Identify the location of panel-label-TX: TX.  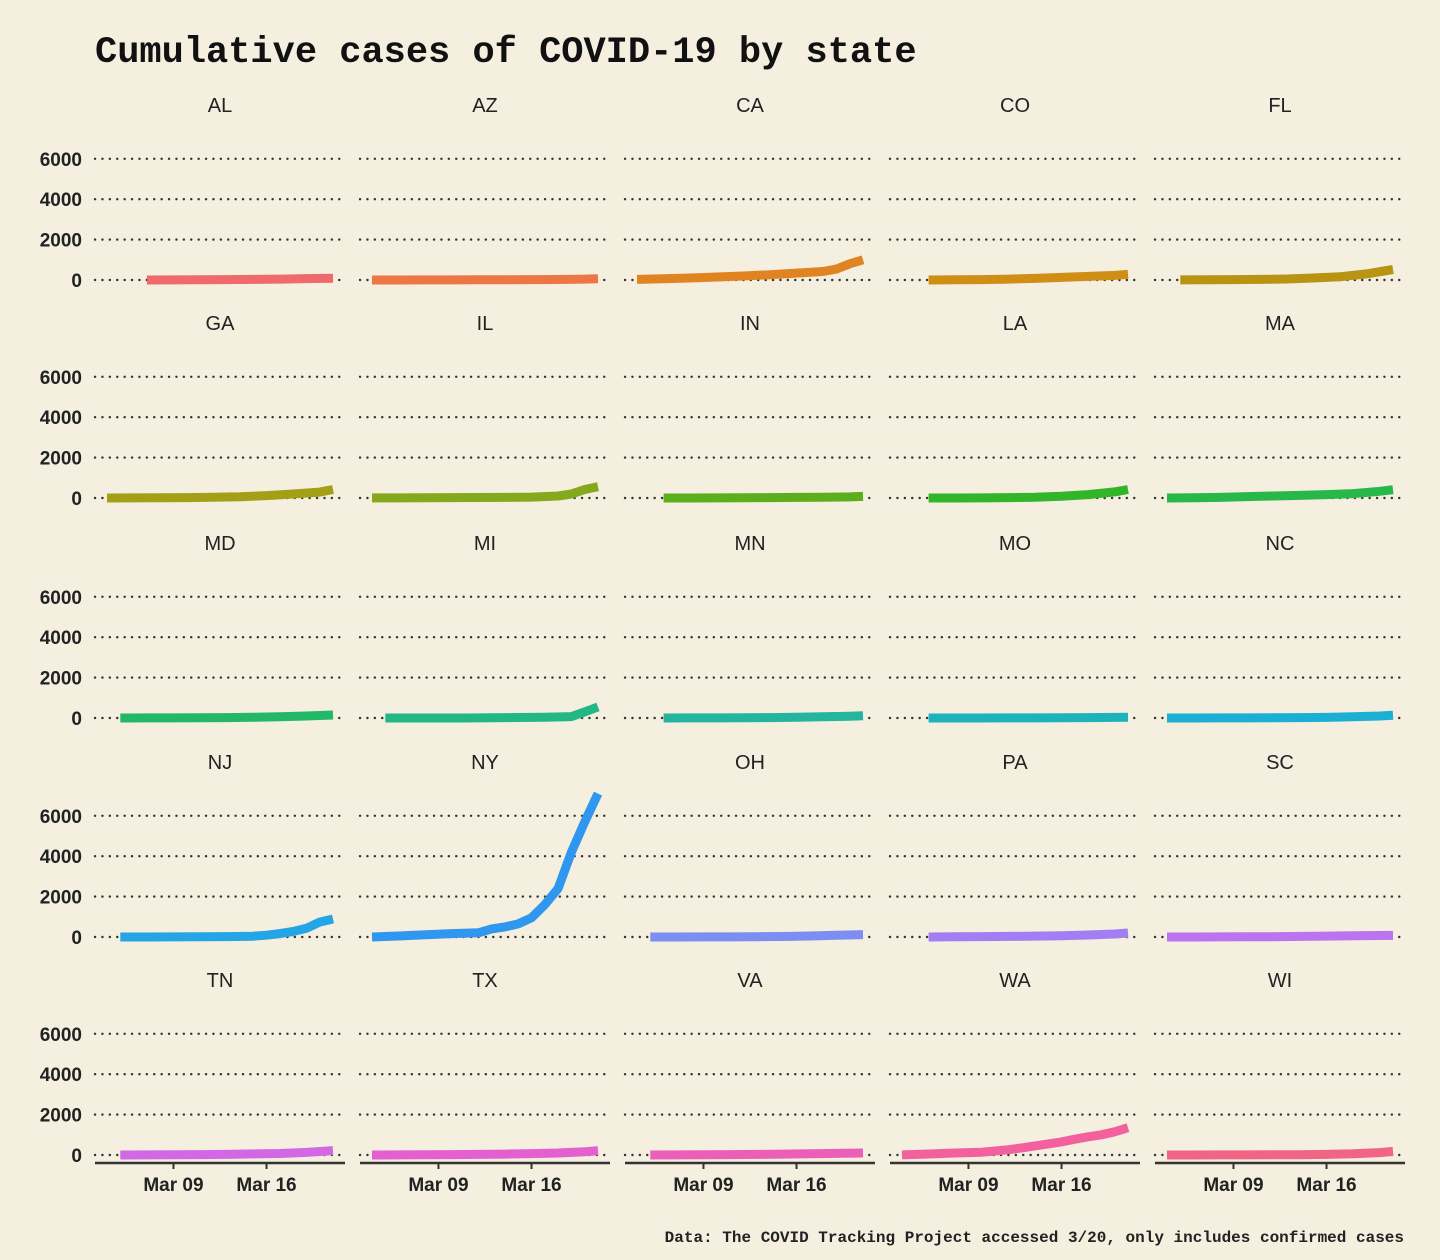
(485, 981).